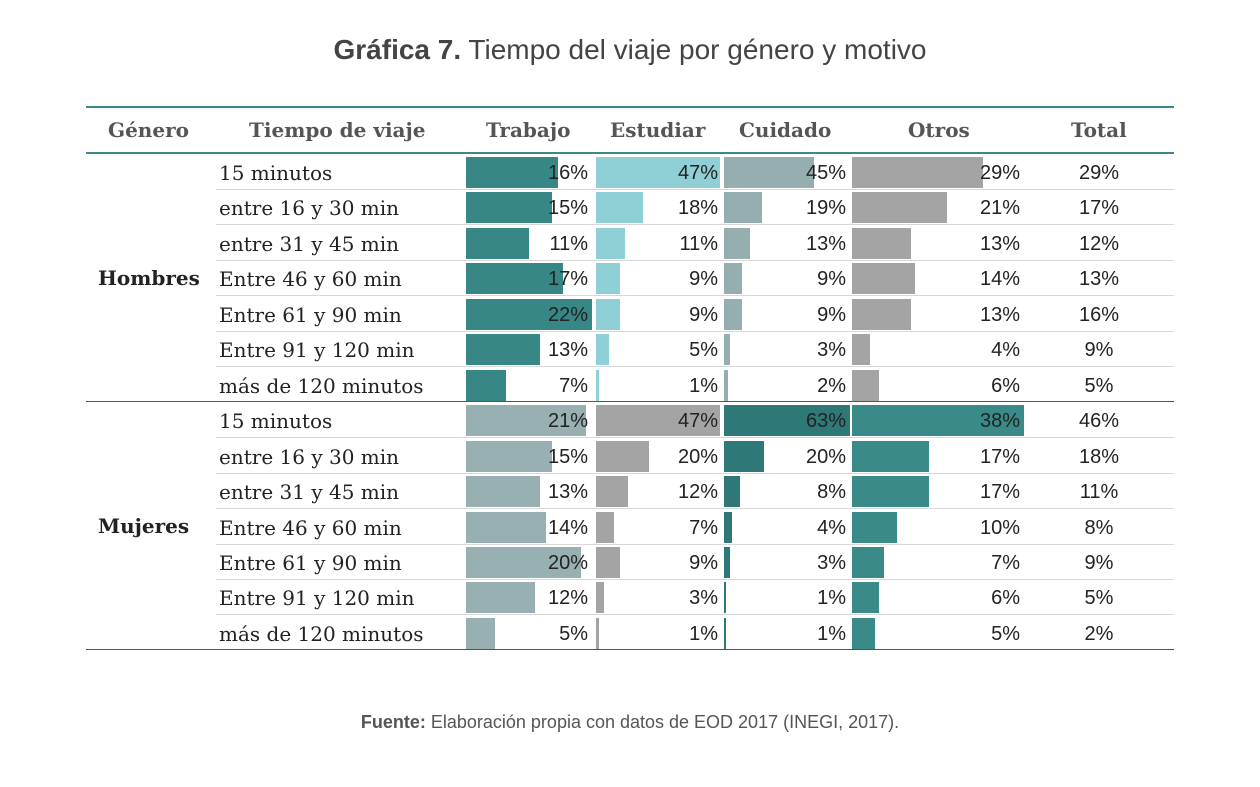 The width and height of the screenshot is (1260, 787). I want to click on value-label: 14%, so click(567, 527).